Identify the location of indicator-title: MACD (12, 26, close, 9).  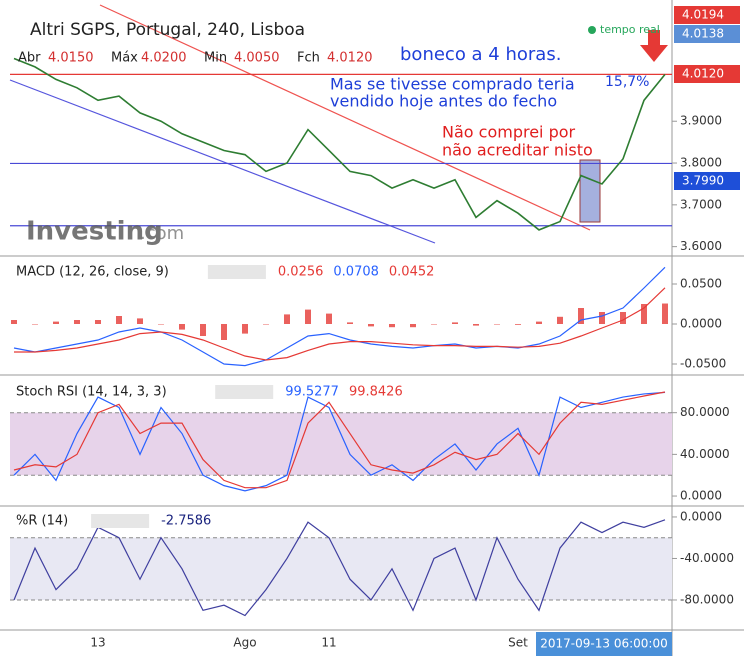
(92, 272).